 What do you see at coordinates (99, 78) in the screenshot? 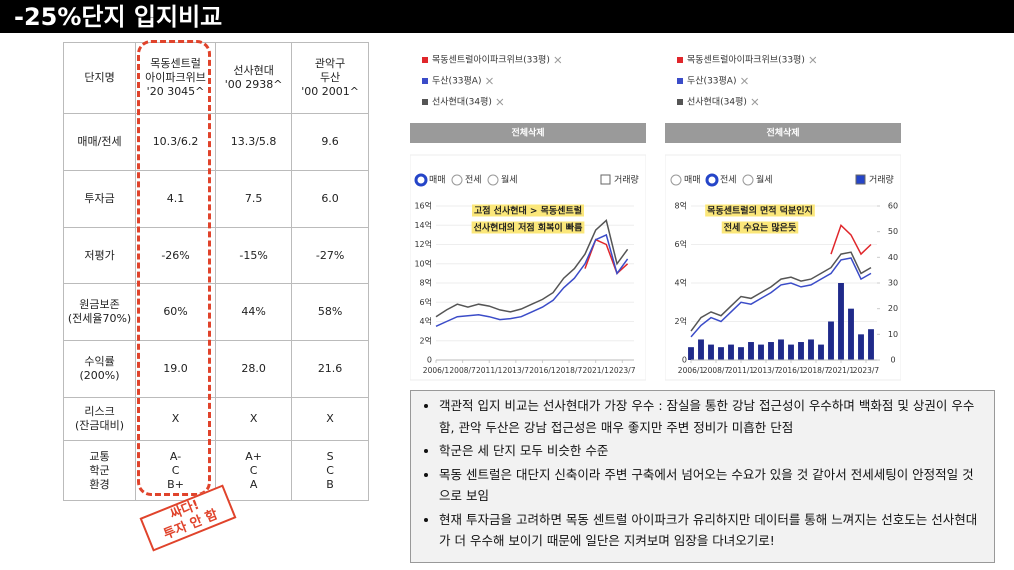
I see `table-cell: 단지명` at bounding box center [99, 78].